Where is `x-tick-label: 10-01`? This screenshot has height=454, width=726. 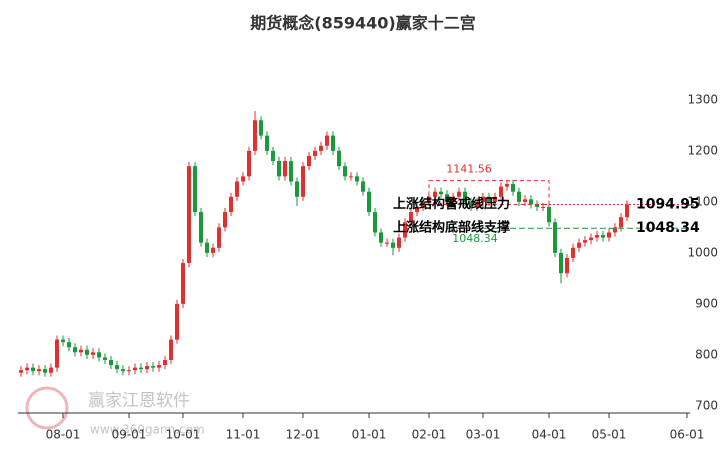 x-tick-label: 10-01 is located at coordinates (183, 435).